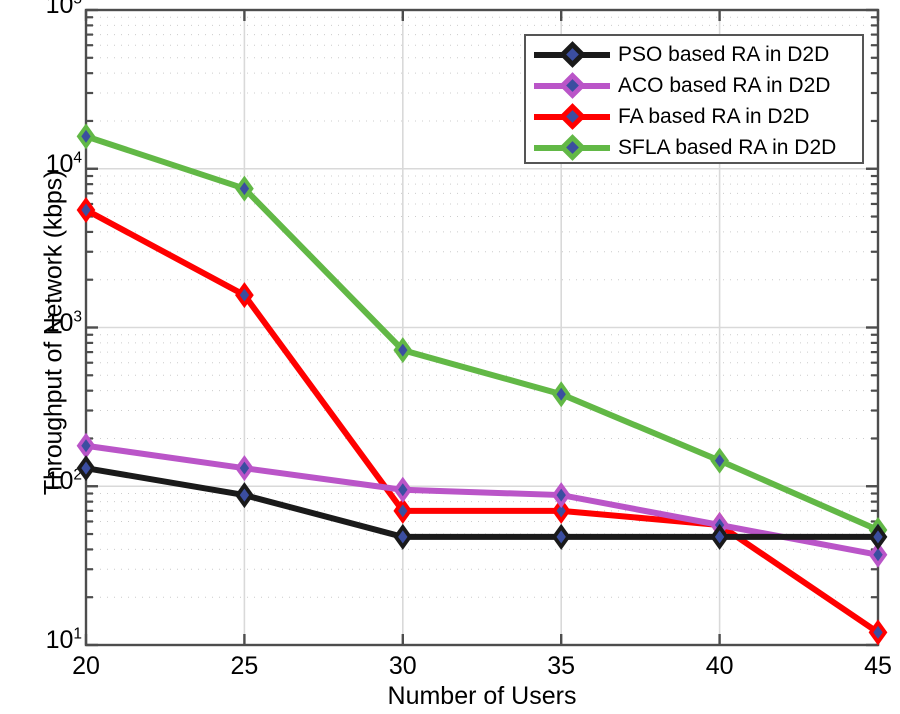 Image resolution: width=900 pixels, height=714 pixels. What do you see at coordinates (878, 666) in the screenshot?
I see `x-tick-label: 45` at bounding box center [878, 666].